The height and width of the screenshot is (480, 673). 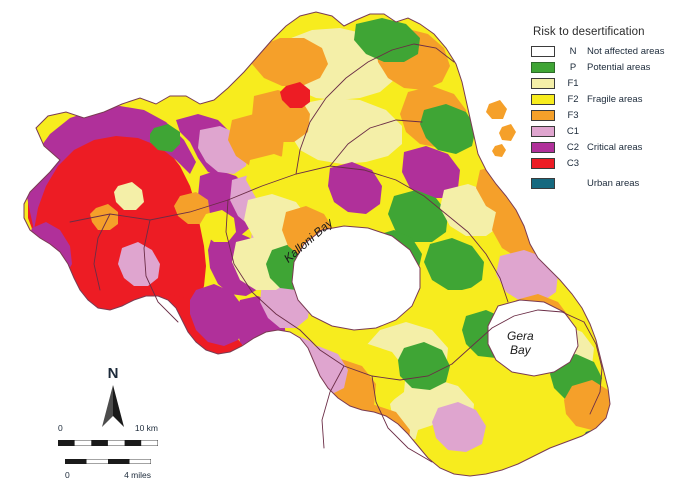 I want to click on legend-swatch-p-icon, so click(x=543, y=67).